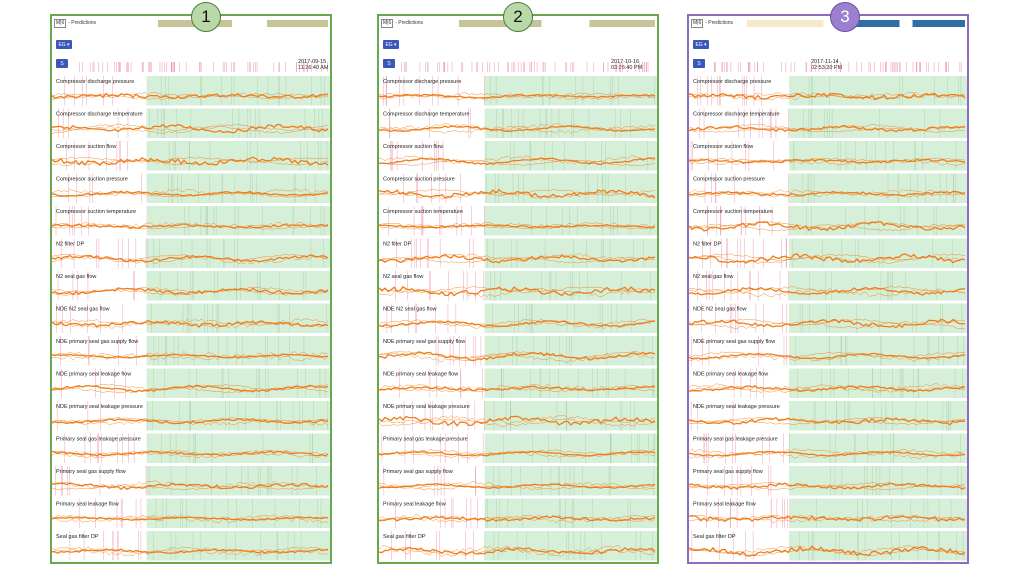  I want to click on sensor-label: Compressor suction temperature, so click(96, 212).